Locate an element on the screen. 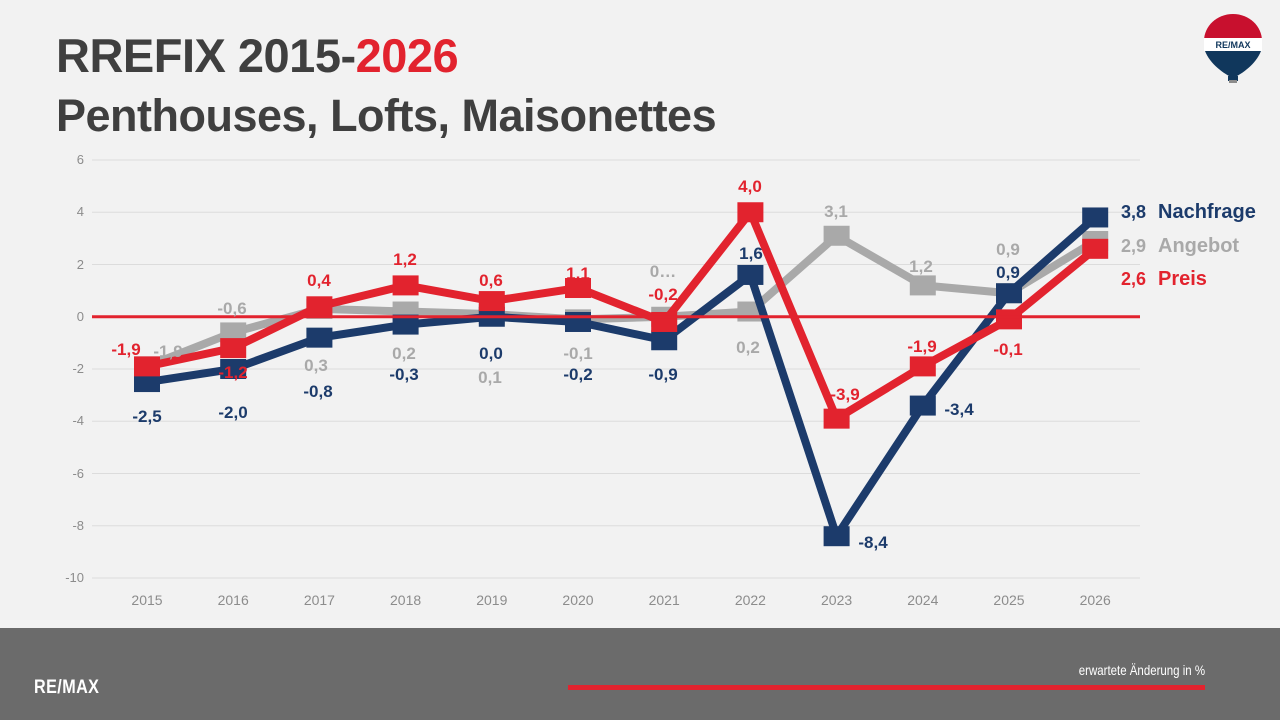  page-title: RREFIX 2015-2026 is located at coordinates (257, 55).